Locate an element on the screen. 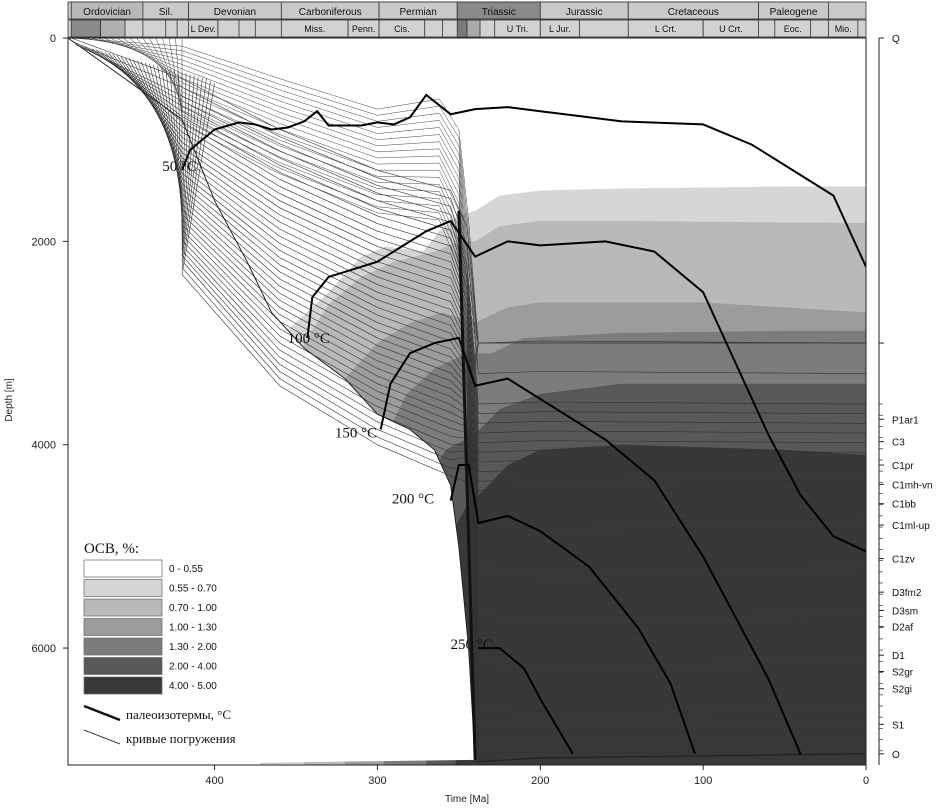 The image size is (945, 808). legend-label: 1.00 - 1.30 is located at coordinates (193, 628).